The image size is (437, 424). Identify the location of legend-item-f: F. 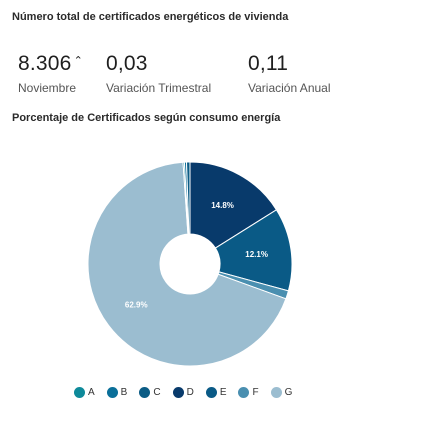
(248, 392).